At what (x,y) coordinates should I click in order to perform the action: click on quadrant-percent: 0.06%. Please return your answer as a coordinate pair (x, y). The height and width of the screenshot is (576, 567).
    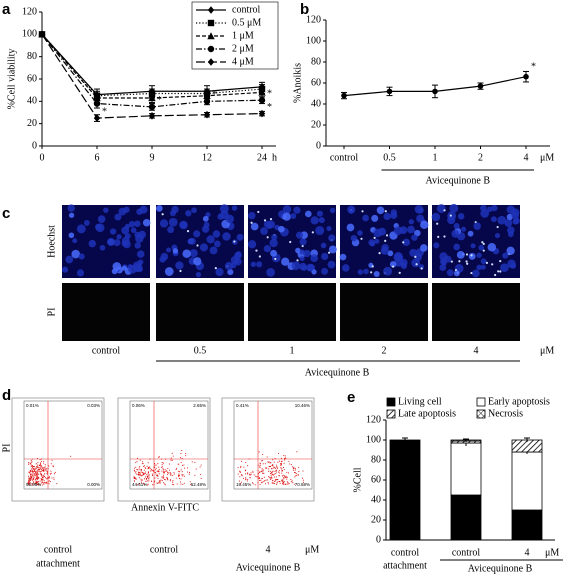
    Looking at the image, I should click on (138, 405).